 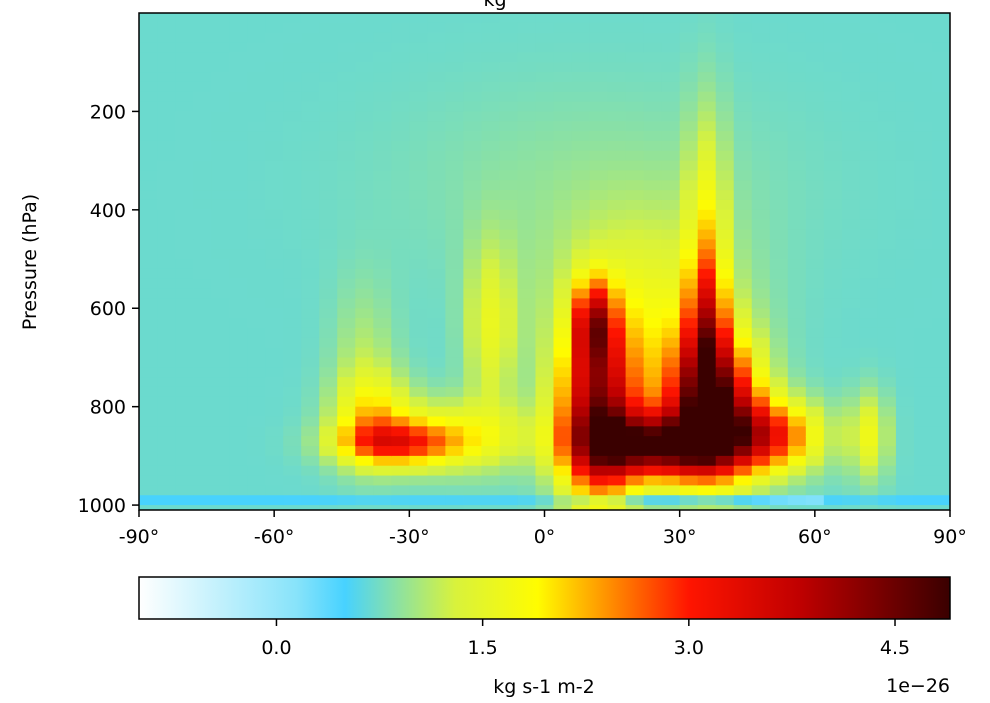 What do you see at coordinates (815, 537) in the screenshot?
I see `x-tick-label: 60°` at bounding box center [815, 537].